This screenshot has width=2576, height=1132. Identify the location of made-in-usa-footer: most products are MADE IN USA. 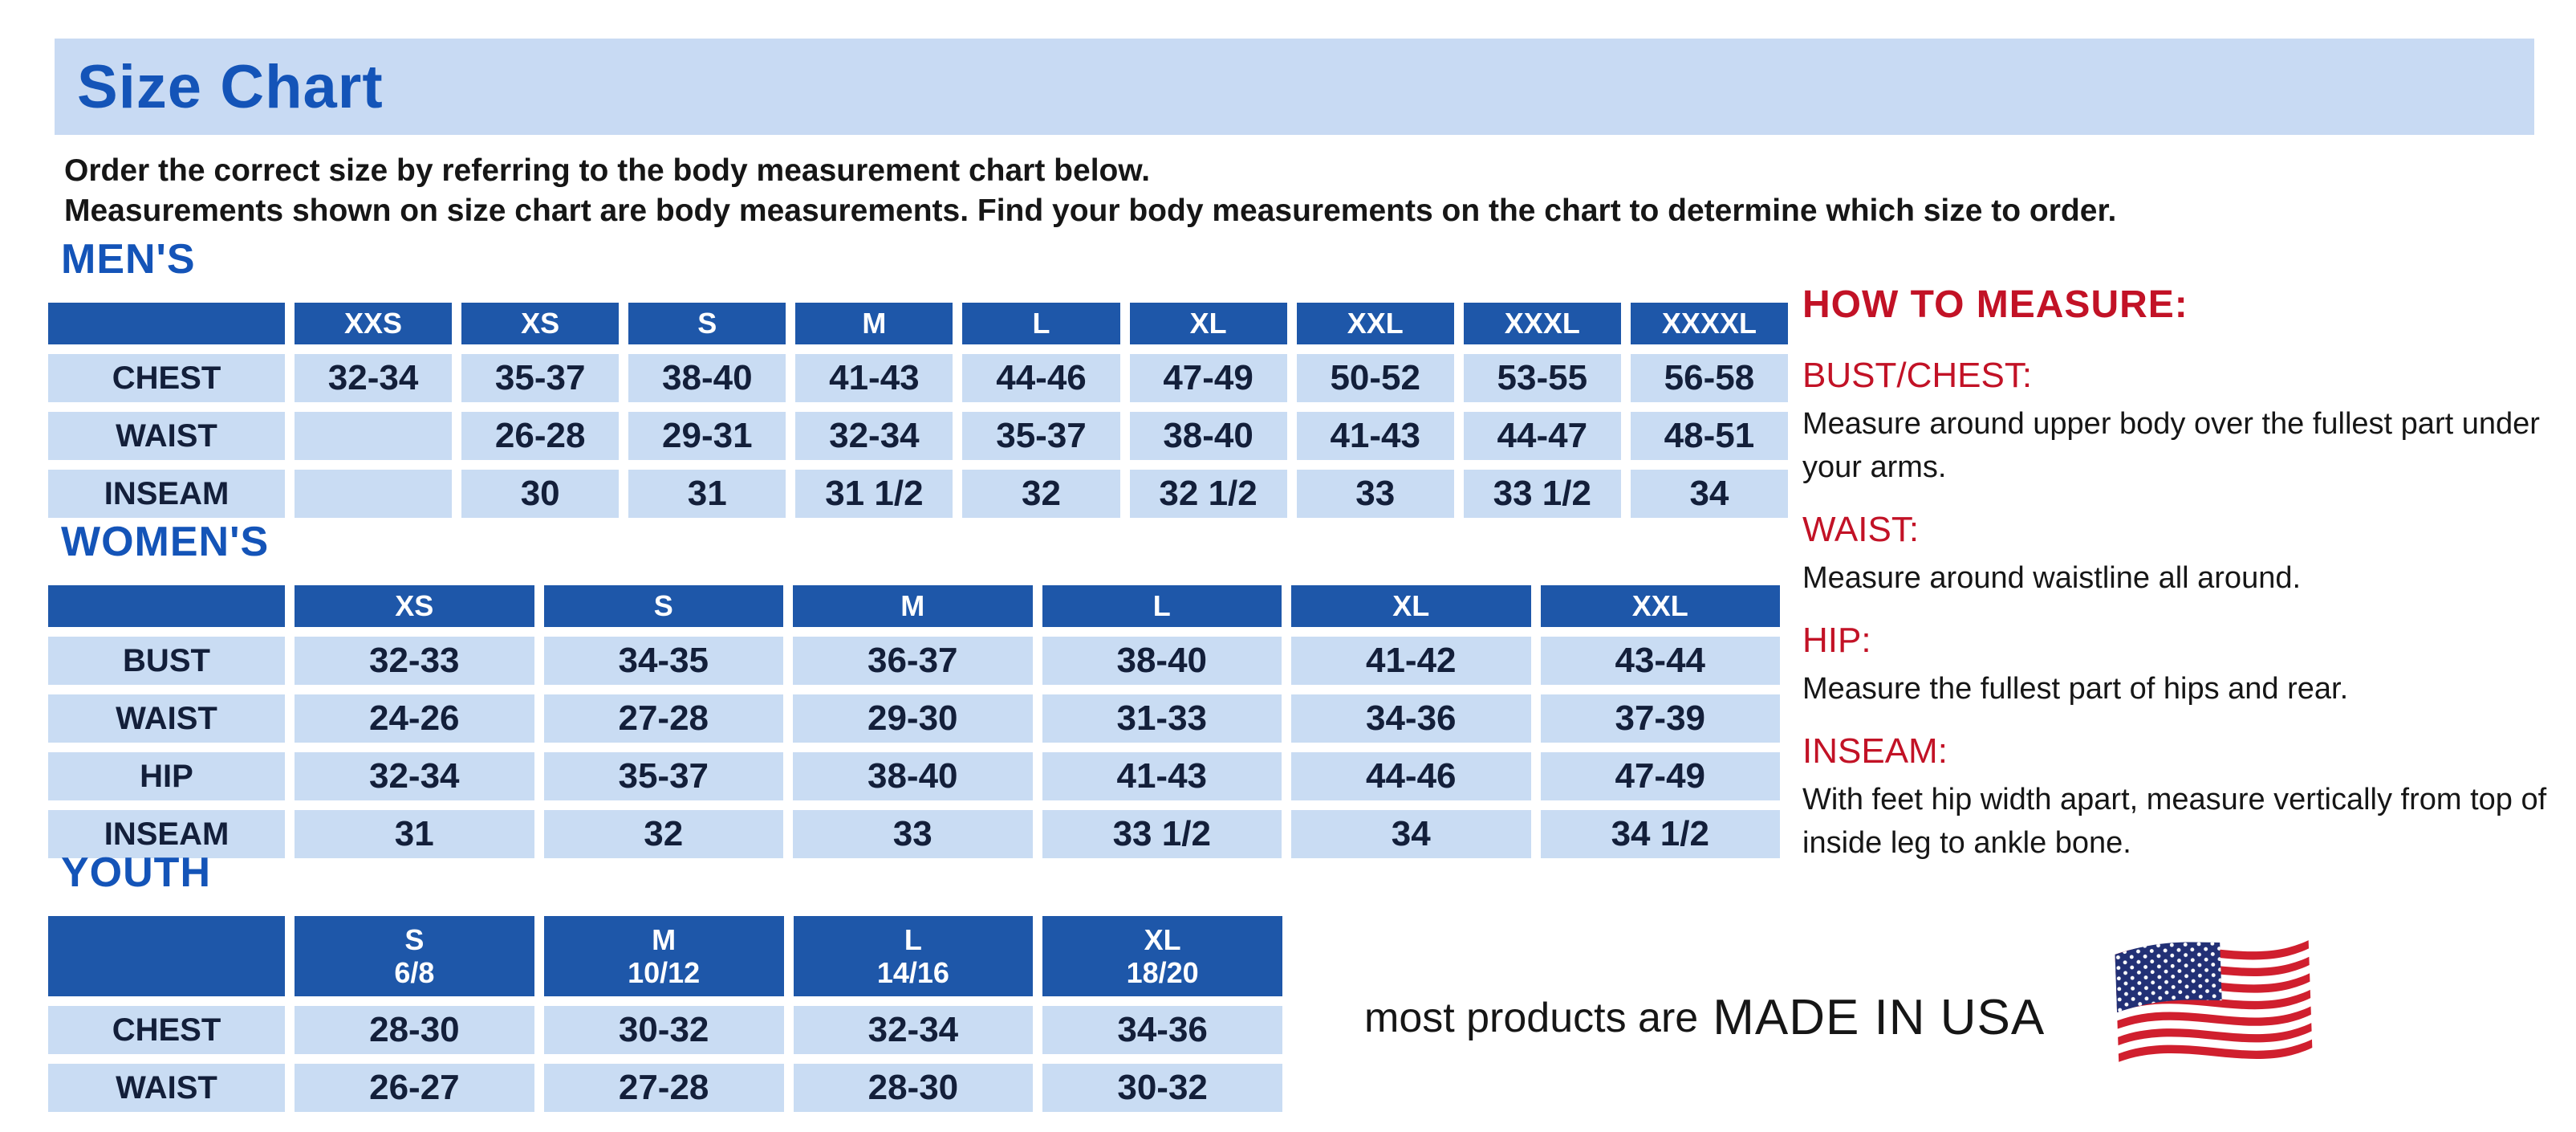
(1838, 1018).